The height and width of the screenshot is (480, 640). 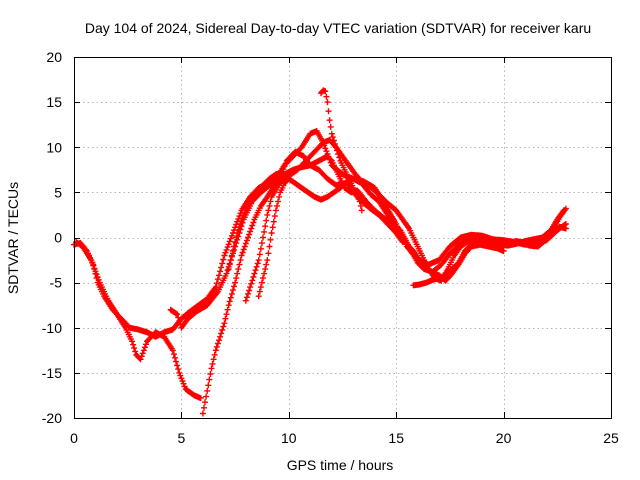 What do you see at coordinates (289, 438) in the screenshot?
I see `x-tick-label: 10` at bounding box center [289, 438].